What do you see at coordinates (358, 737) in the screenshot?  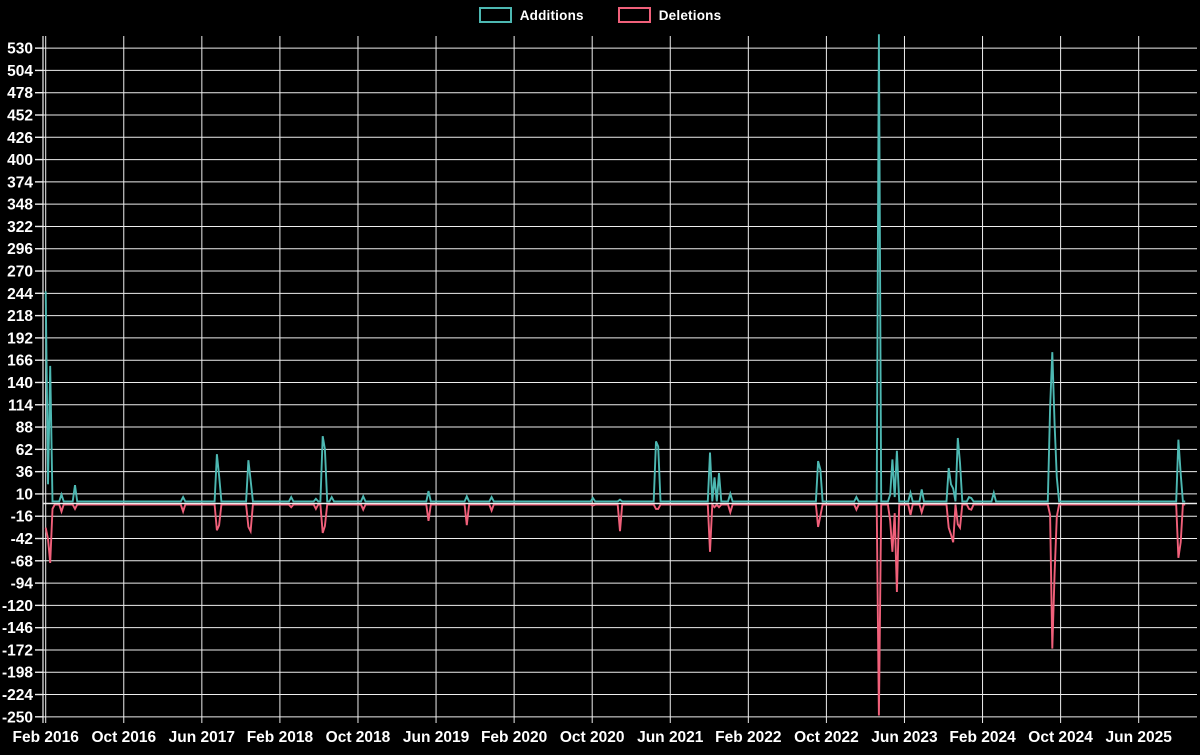 I see `x-axis-tick-label: Oct 2018` at bounding box center [358, 737].